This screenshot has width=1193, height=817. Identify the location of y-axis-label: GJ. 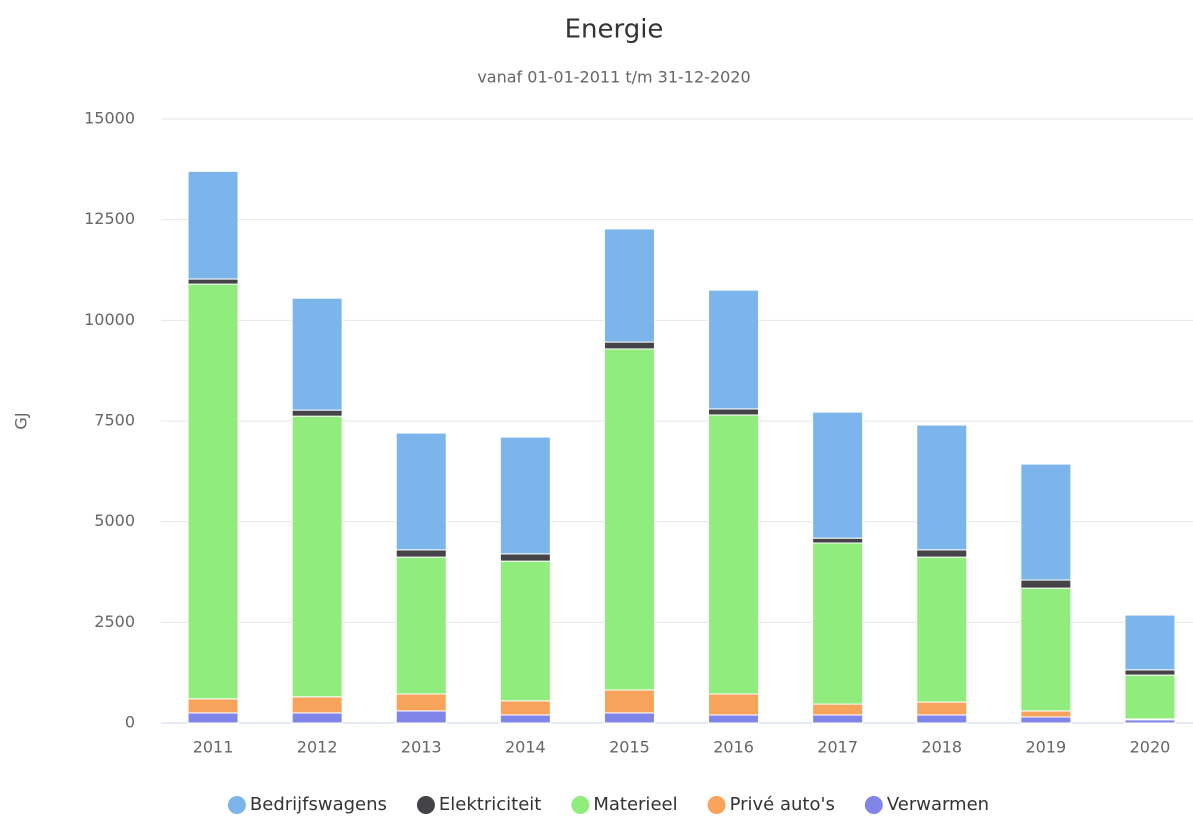
(21, 420).